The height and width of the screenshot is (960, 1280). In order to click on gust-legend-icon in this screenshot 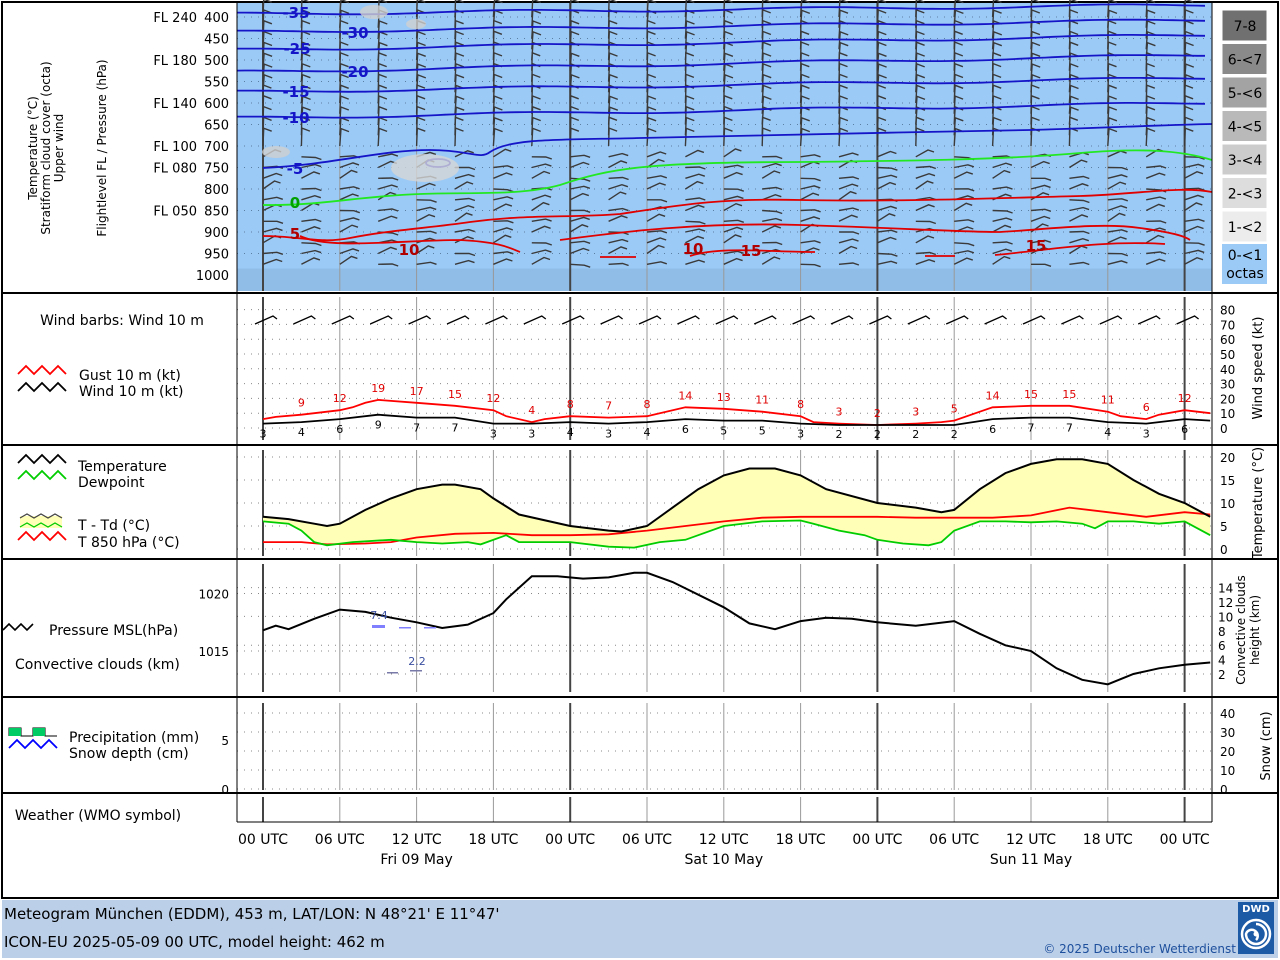, I will do `click(42, 370)`.